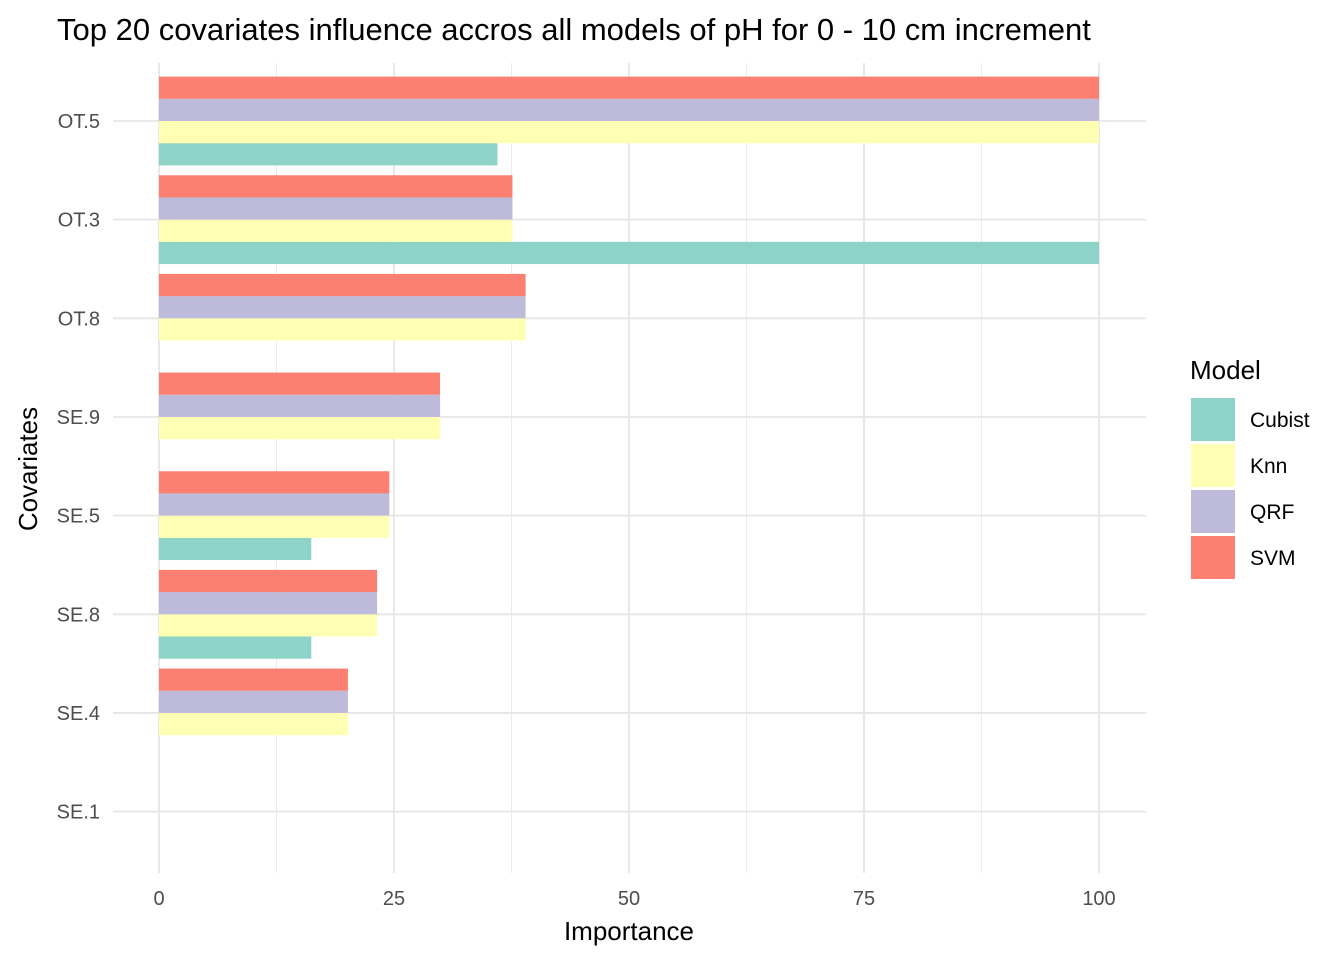 The image size is (1344, 960). I want to click on x-tick-label: 0, so click(158, 899).